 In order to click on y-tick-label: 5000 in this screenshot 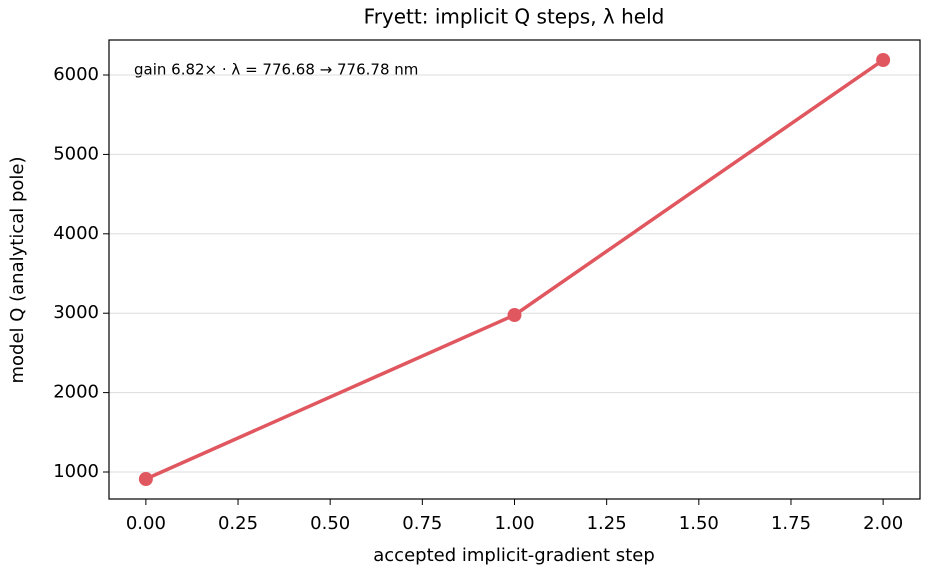, I will do `click(76, 153)`.